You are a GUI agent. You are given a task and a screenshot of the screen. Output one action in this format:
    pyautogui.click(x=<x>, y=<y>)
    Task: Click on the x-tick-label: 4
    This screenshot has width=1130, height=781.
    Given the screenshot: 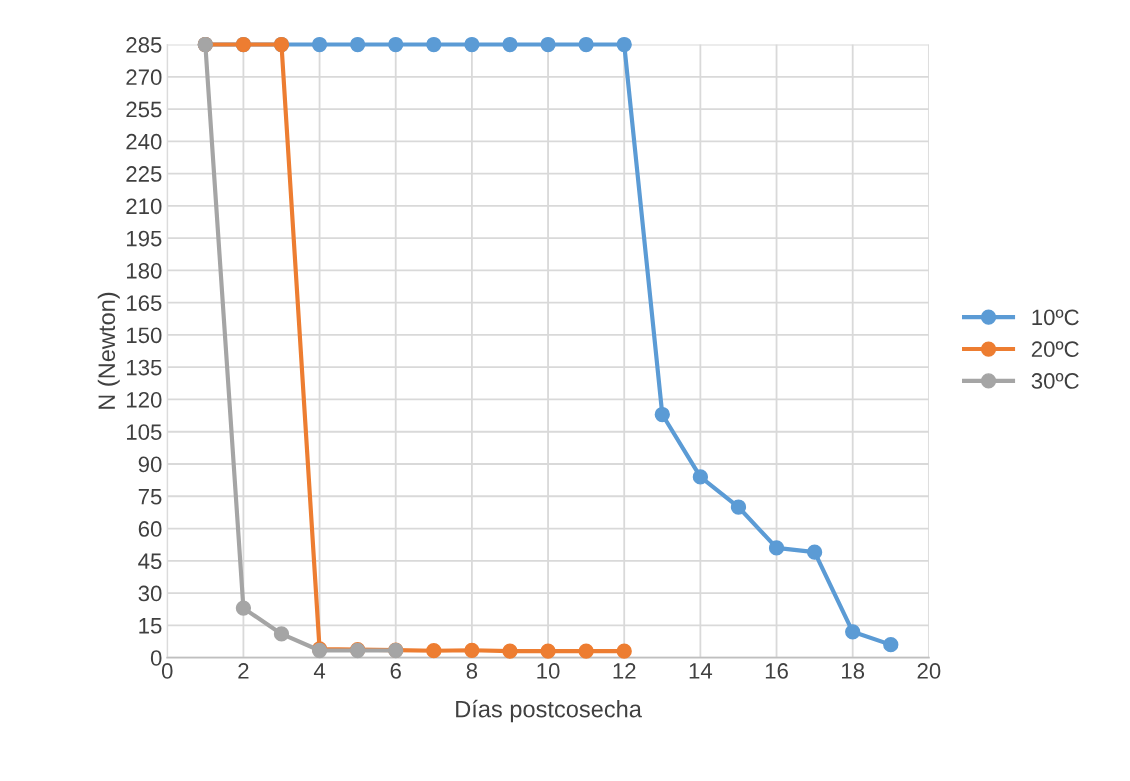 What is the action you would take?
    pyautogui.click(x=319, y=671)
    